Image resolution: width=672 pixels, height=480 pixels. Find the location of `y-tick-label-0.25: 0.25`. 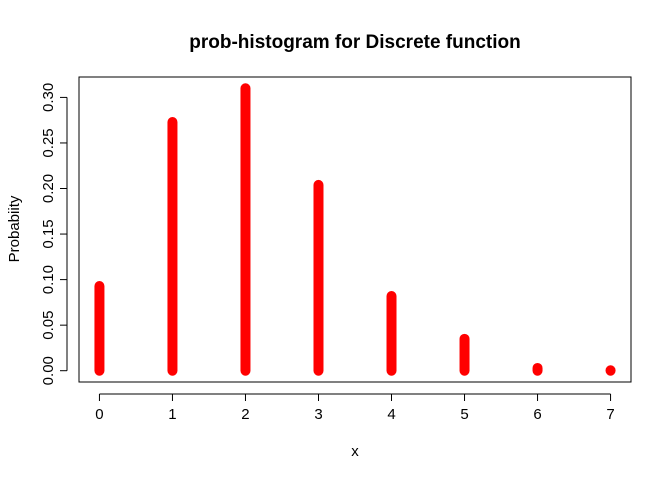

y-tick-label-0.25: 0.25 is located at coordinates (48, 142).